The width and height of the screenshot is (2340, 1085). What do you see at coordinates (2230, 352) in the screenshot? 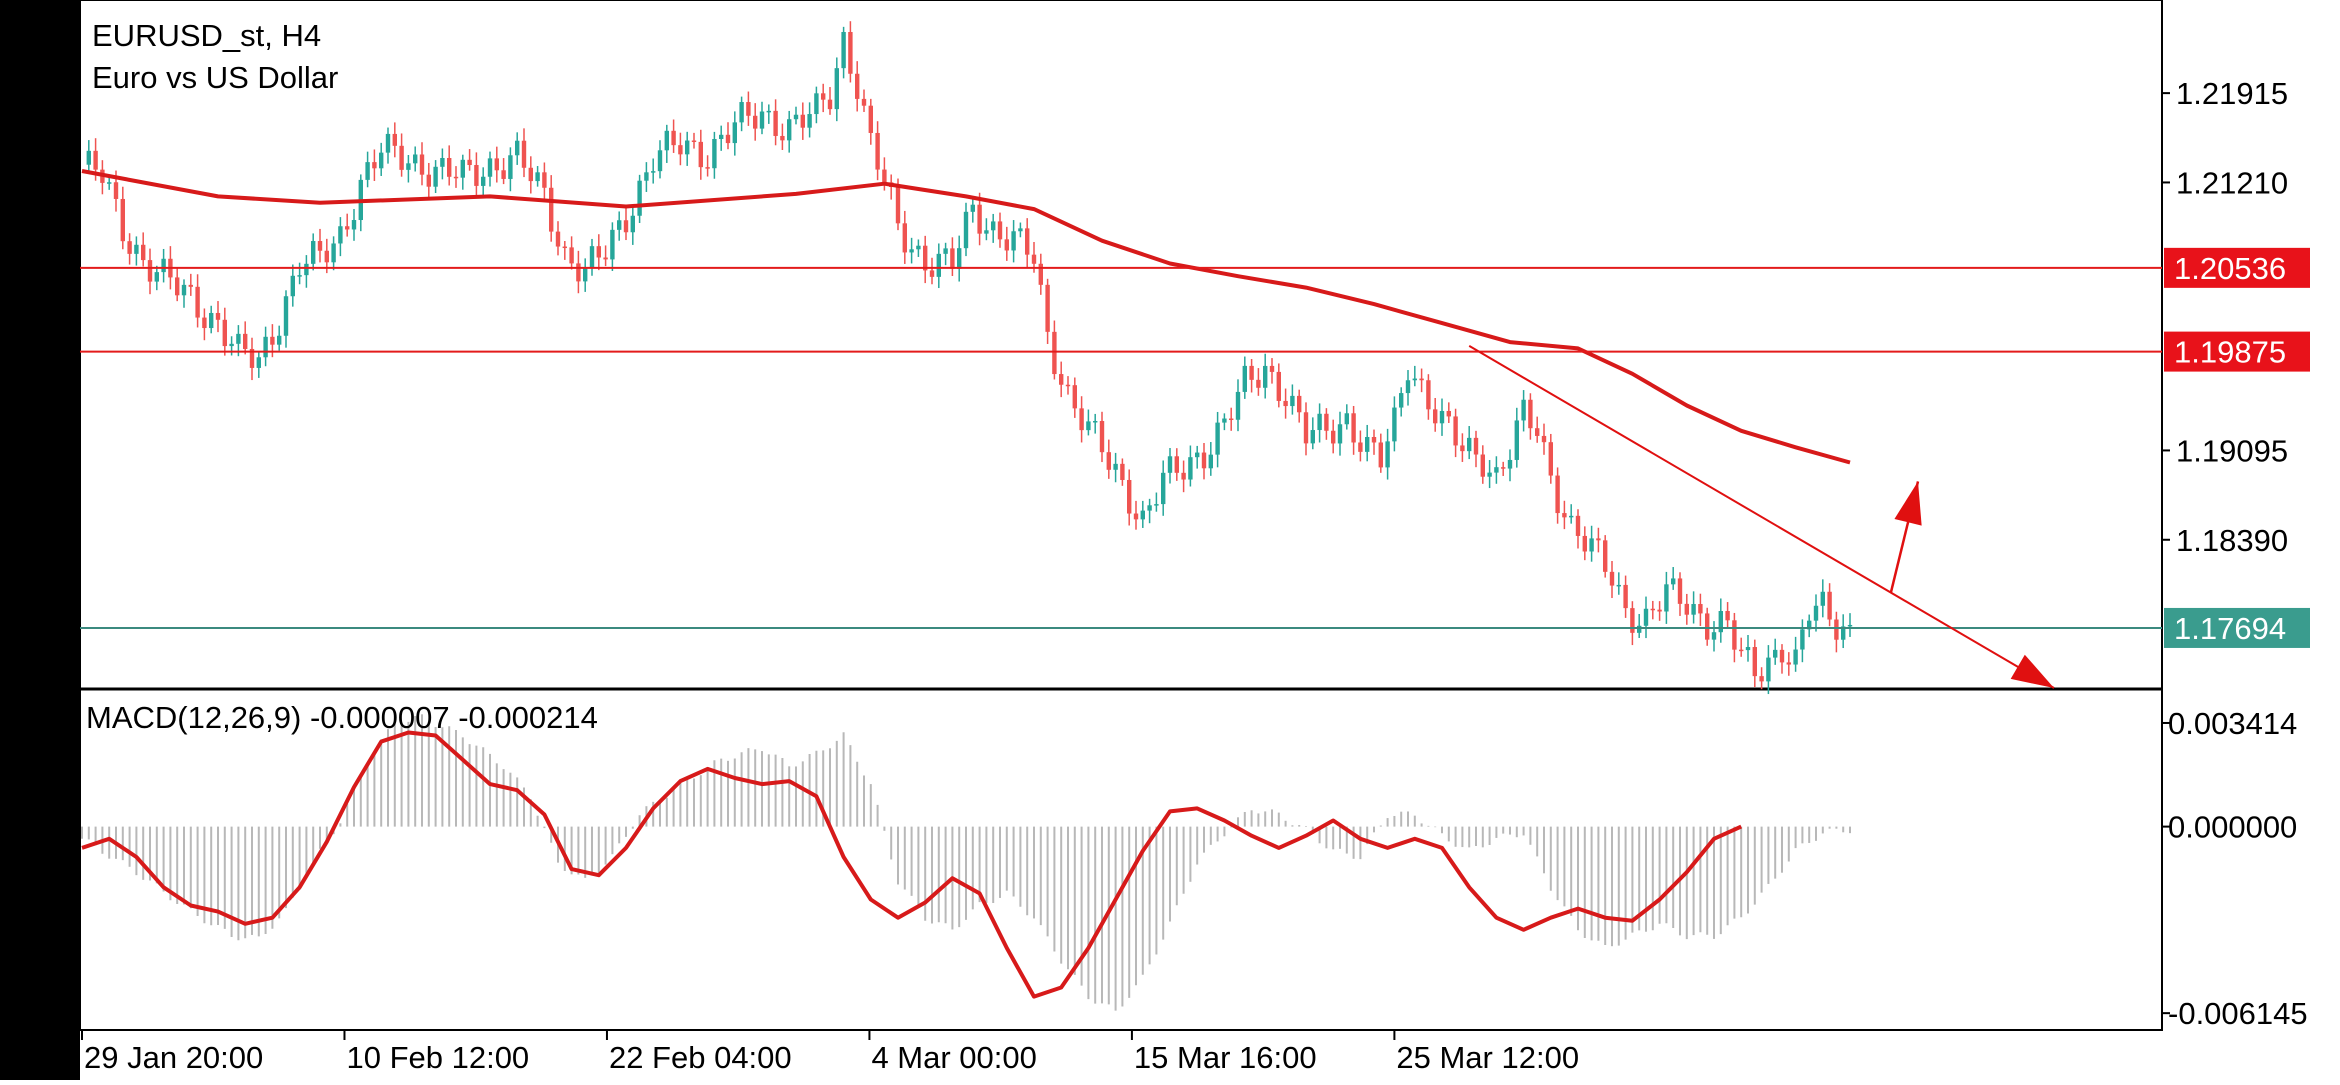
I see `level-badge-label: 1.19875` at bounding box center [2230, 352].